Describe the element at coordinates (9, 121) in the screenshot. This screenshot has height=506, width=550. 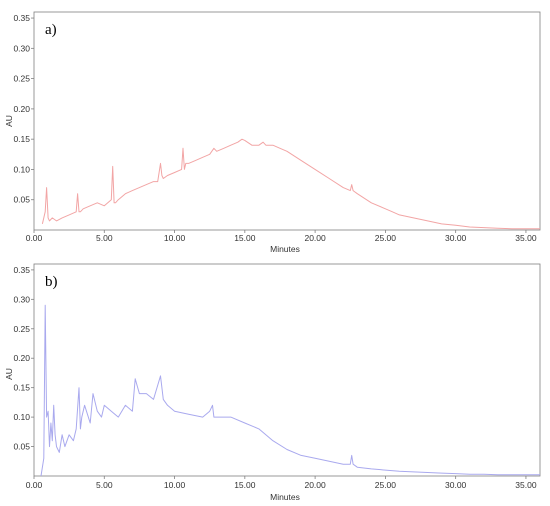
I see `panel-a-y-axis-title: AU` at that location.